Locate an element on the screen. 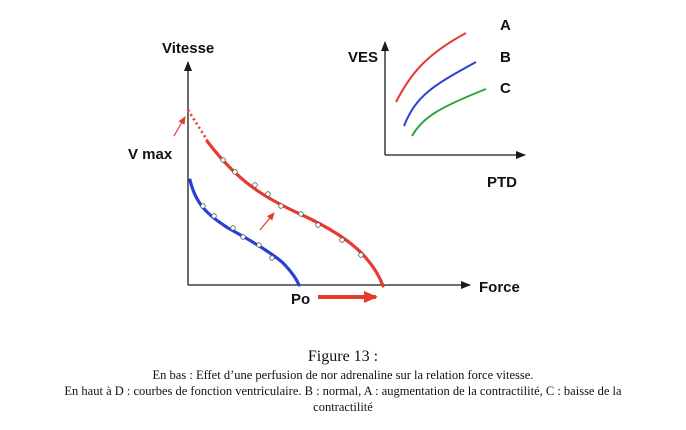  inset-y-axis-label: VES is located at coordinates (363, 57).